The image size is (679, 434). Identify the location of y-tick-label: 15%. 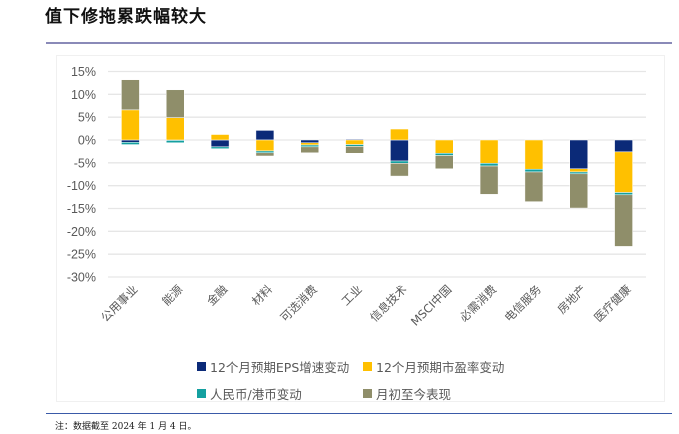
(83, 72).